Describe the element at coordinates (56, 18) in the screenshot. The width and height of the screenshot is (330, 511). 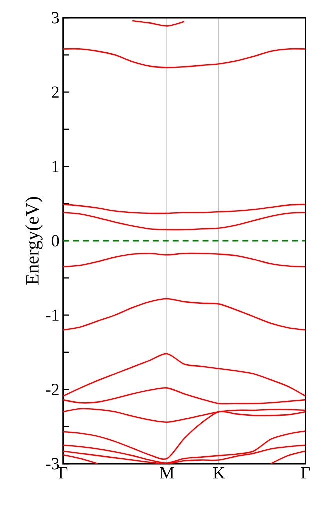
I see `y-tick-label: 3` at that location.